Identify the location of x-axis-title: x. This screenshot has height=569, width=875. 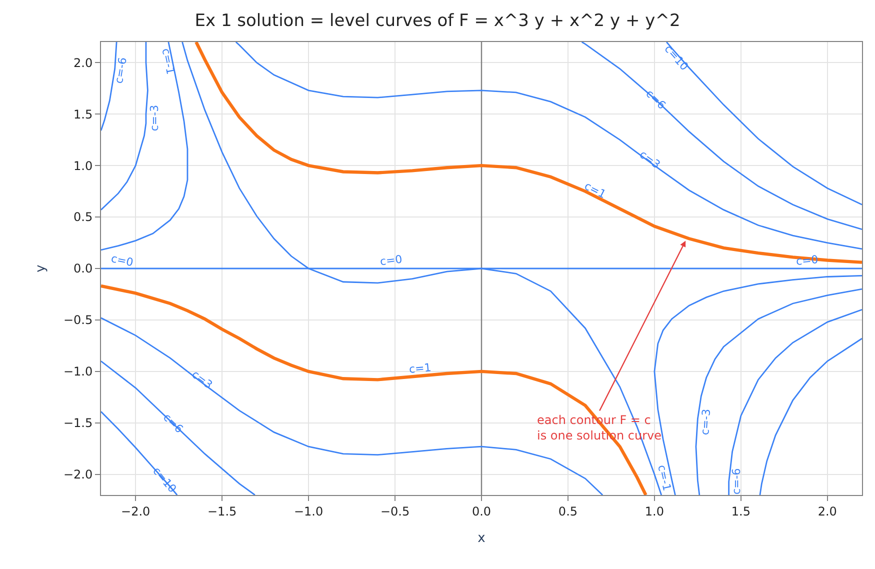
(482, 538).